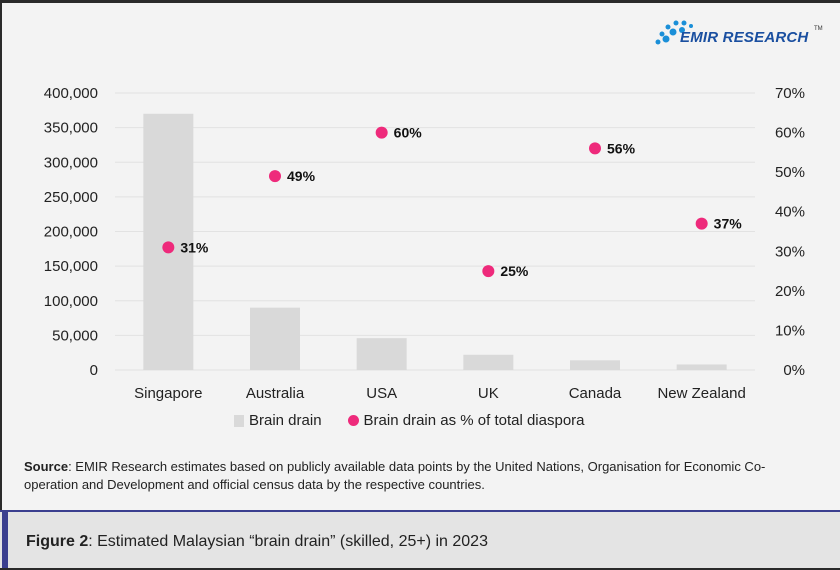 This screenshot has width=840, height=570. What do you see at coordinates (71, 301) in the screenshot?
I see `y-left-tick-label: 100,000` at bounding box center [71, 301].